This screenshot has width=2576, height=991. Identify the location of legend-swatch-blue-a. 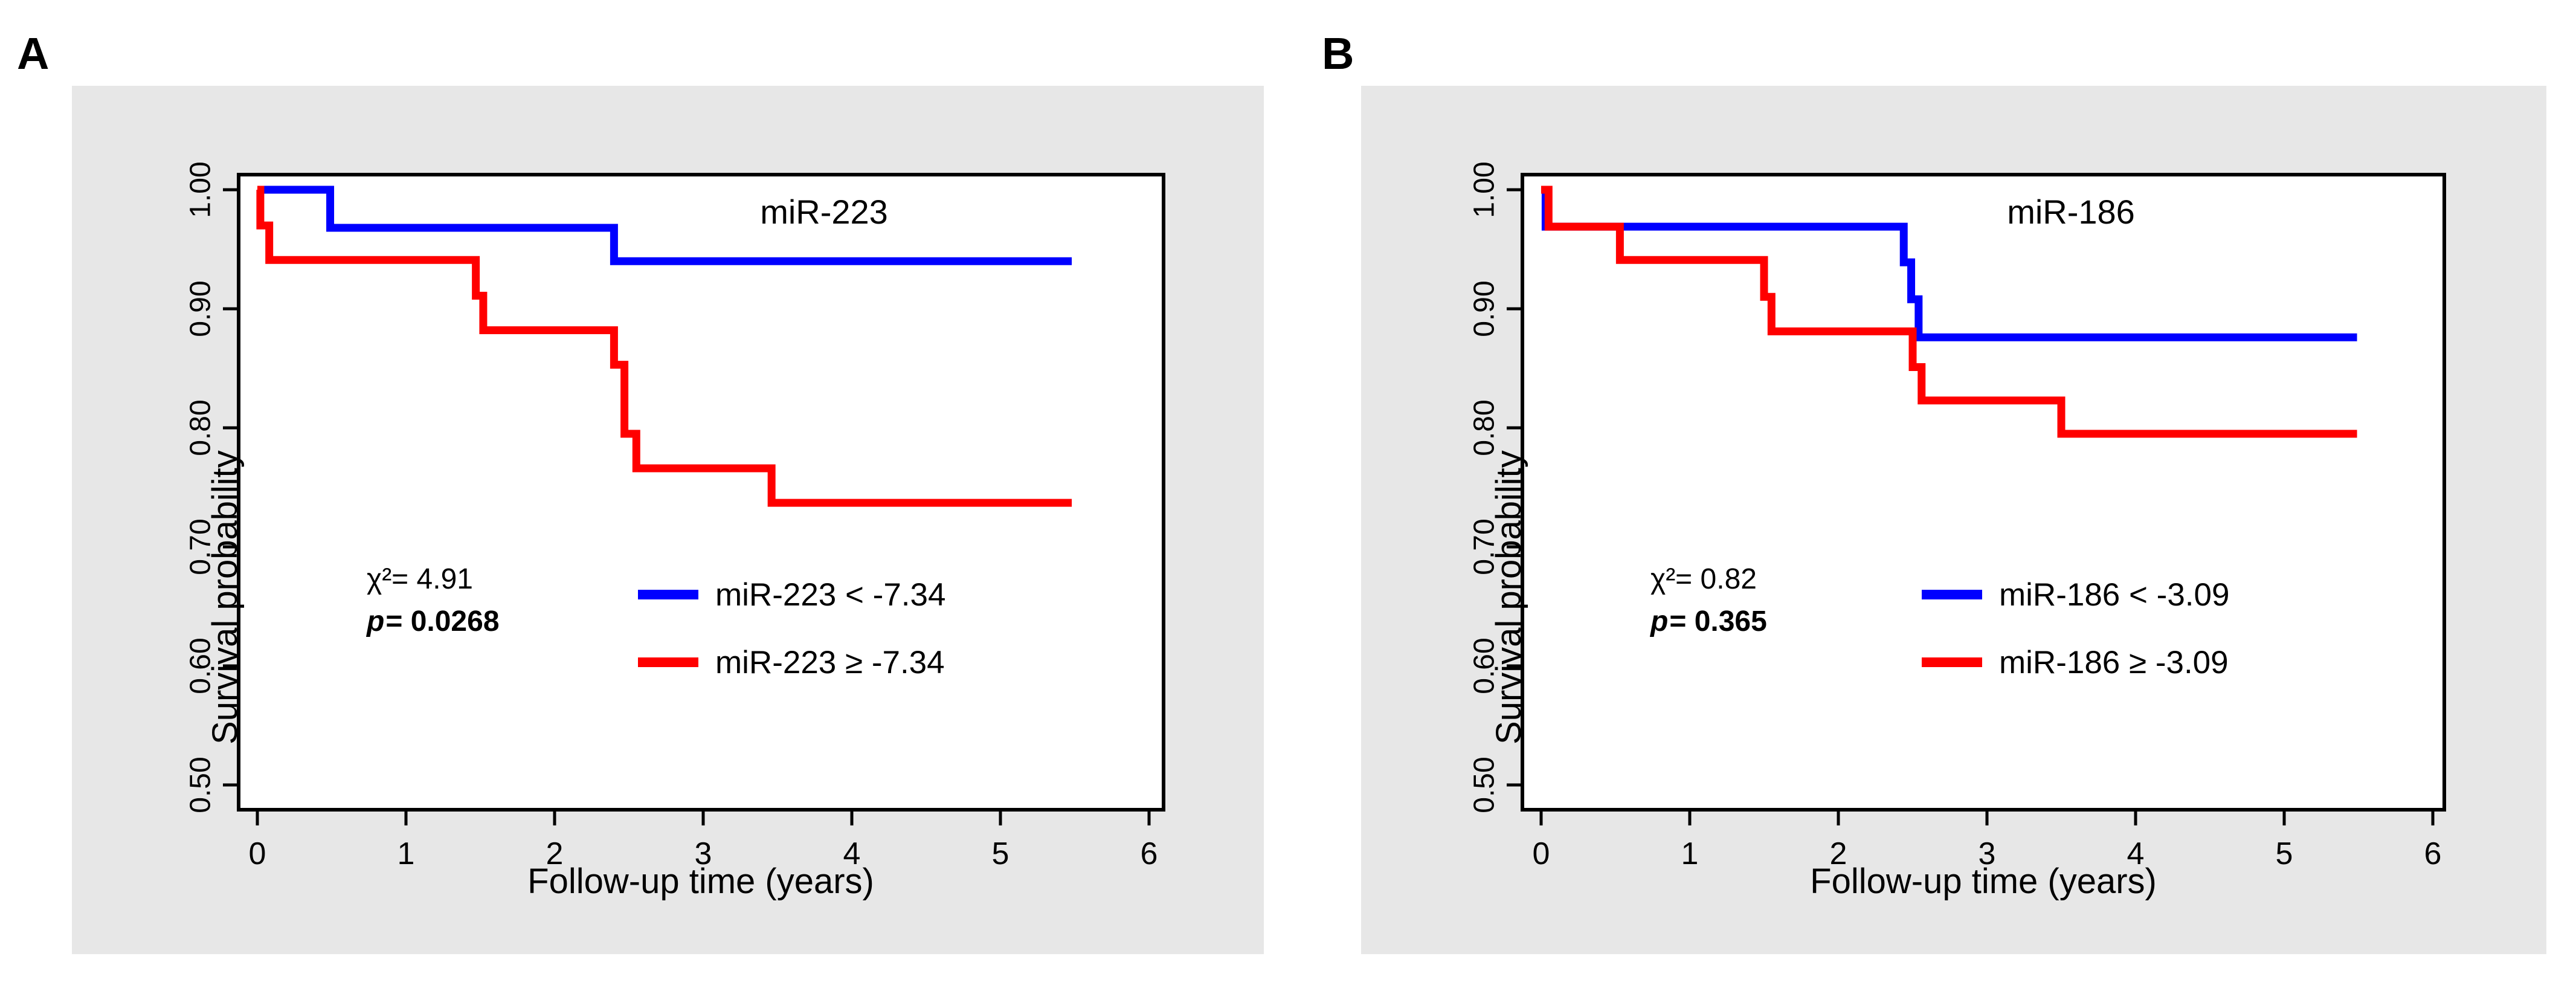
(668, 594).